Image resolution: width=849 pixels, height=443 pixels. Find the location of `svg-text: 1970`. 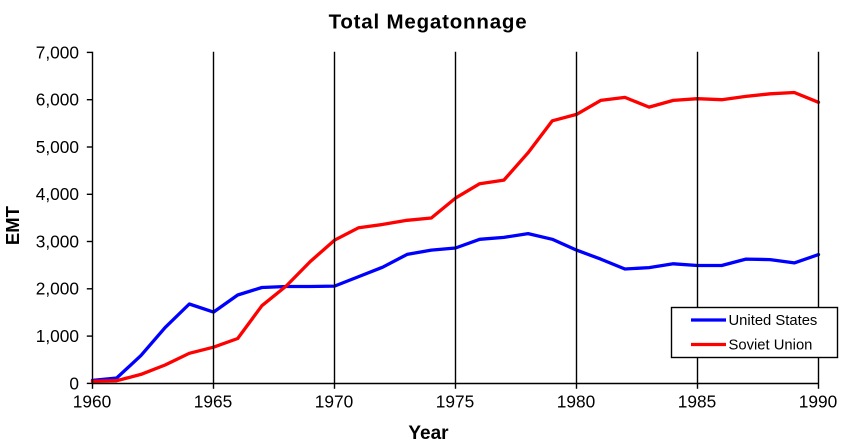

svg-text: 1970 is located at coordinates (334, 402).